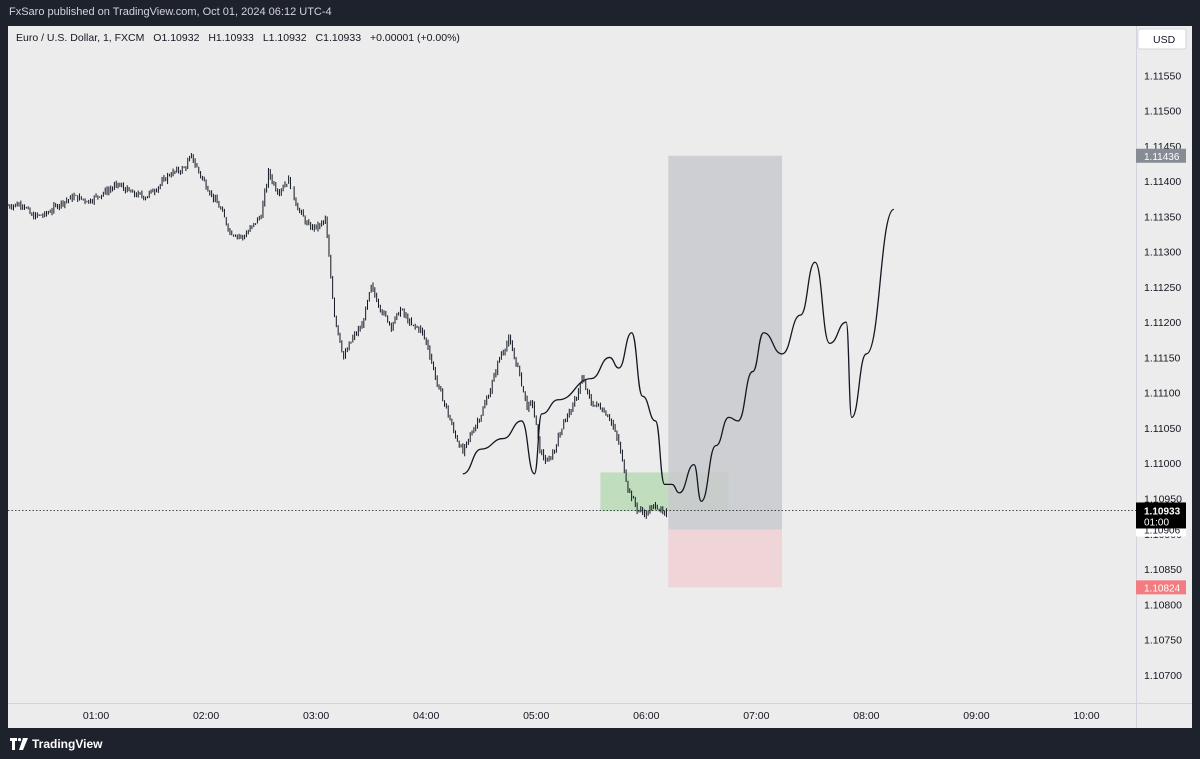 This screenshot has width=1200, height=759. What do you see at coordinates (80, 38) in the screenshot?
I see `legend-symbol: Euro / U.S. Dollar, 1, FXCM` at bounding box center [80, 38].